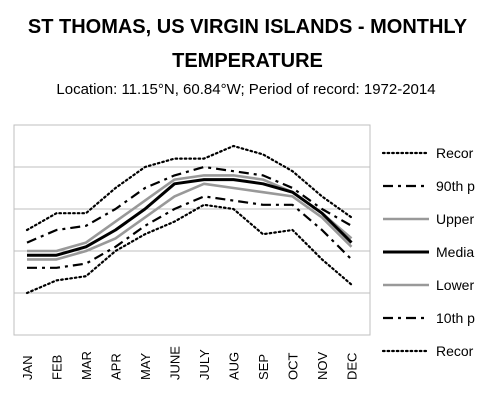 The height and width of the screenshot is (400, 495). What do you see at coordinates (455, 285) in the screenshot?
I see `legend-entry-label: Lower` at bounding box center [455, 285].